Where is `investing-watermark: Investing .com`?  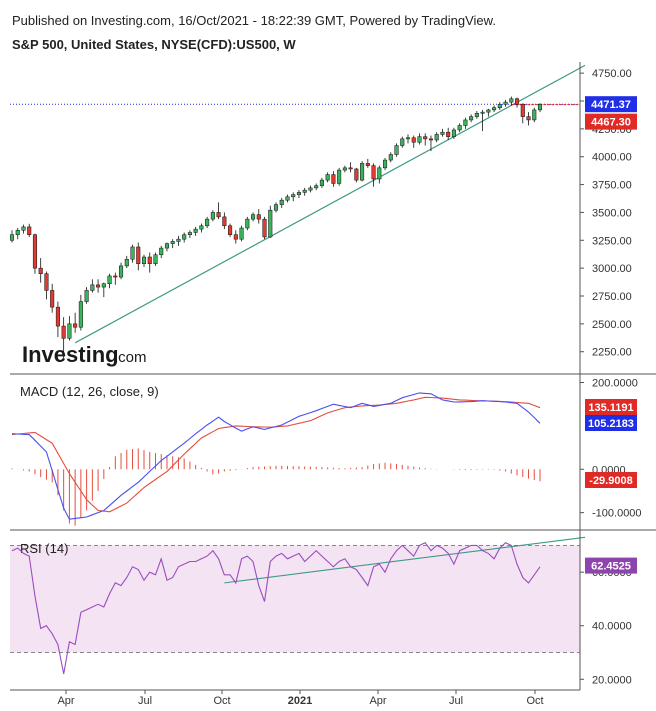
investing-watermark: Investing .com is located at coordinates (84, 354).